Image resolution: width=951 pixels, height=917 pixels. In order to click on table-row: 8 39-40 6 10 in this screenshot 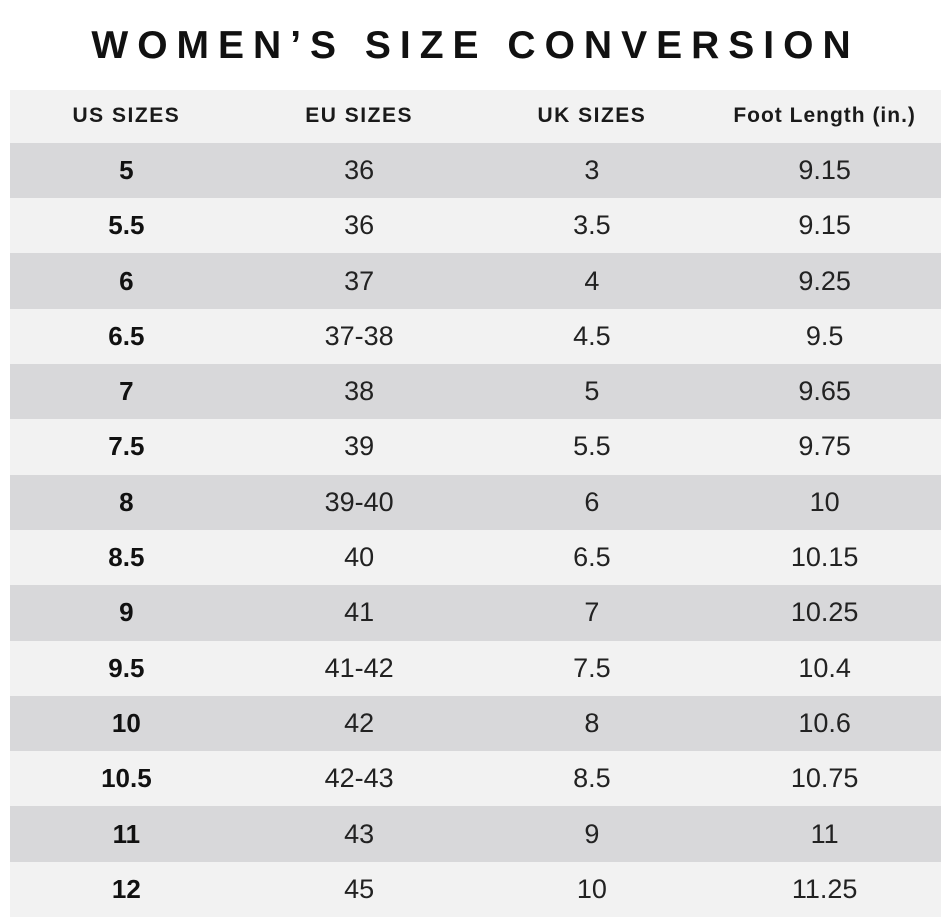, I will do `click(475, 502)`.